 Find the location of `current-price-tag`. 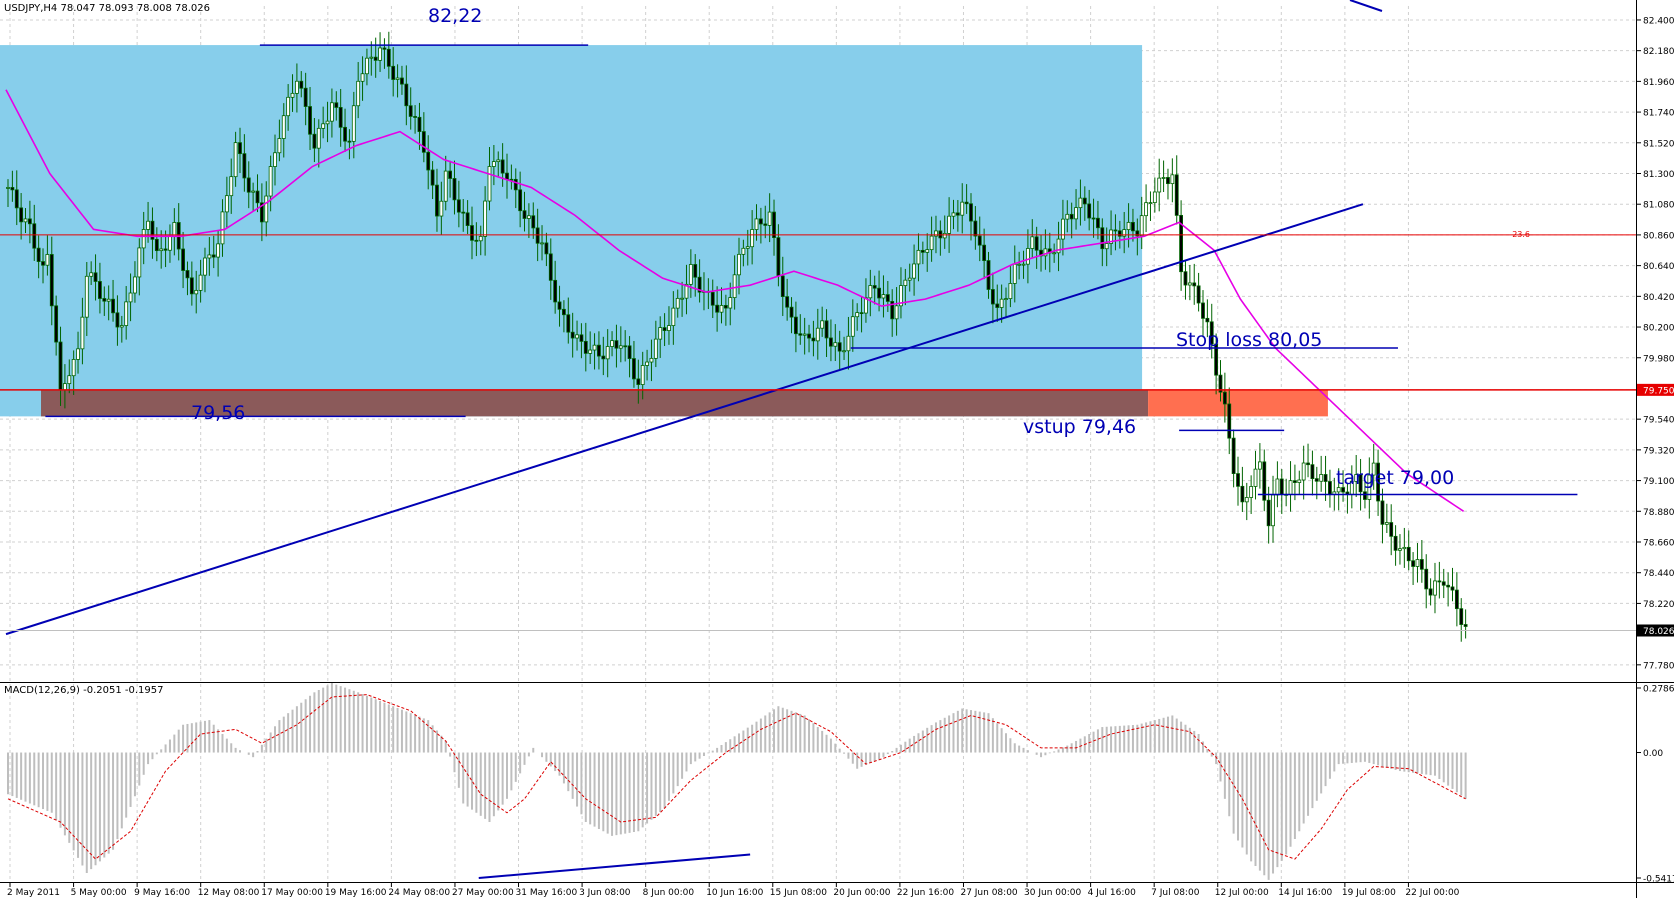

current-price-tag is located at coordinates (1655, 630).